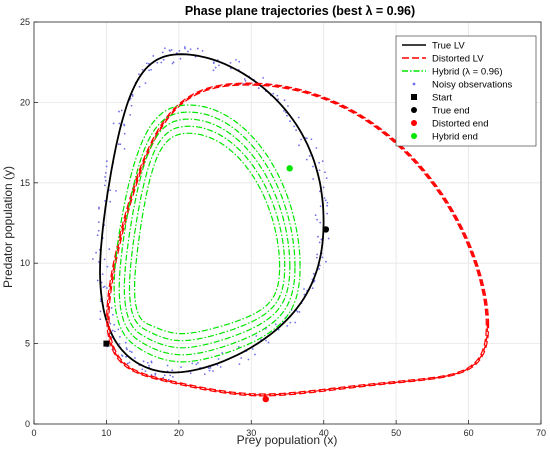  What do you see at coordinates (8, 227) in the screenshot?
I see `y-axis-label: Predator population (y)` at bounding box center [8, 227].